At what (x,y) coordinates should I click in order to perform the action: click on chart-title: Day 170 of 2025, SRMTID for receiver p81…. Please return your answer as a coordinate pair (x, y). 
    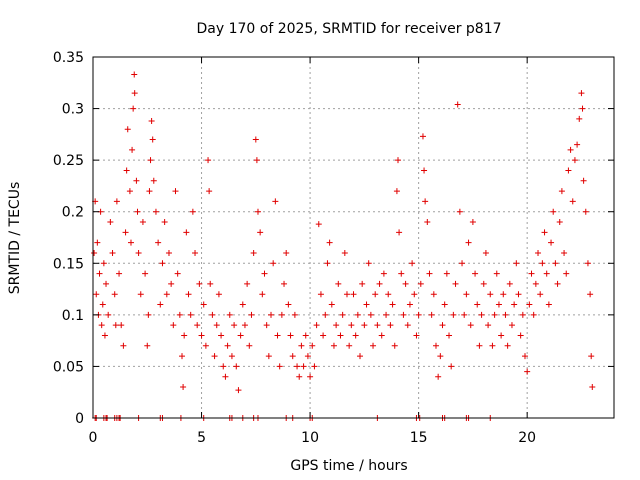
    Looking at the image, I should click on (348, 29).